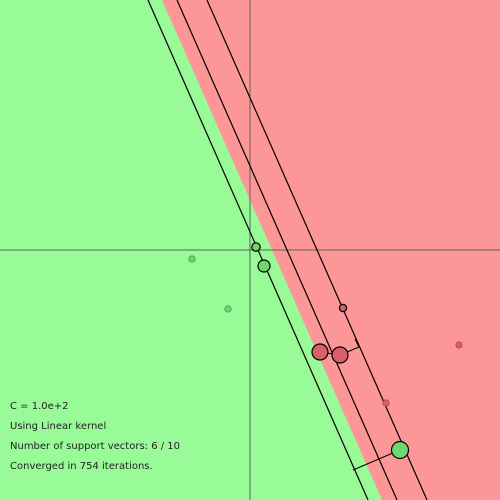 This screenshot has width=500, height=500. What do you see at coordinates (357, 343) in the screenshot?
I see `slack-line` at bounding box center [357, 343].